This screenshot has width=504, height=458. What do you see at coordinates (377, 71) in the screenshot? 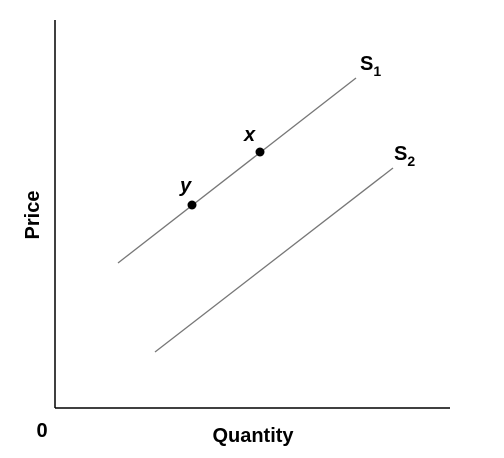
I see `curve-subscript: 1` at bounding box center [377, 71].